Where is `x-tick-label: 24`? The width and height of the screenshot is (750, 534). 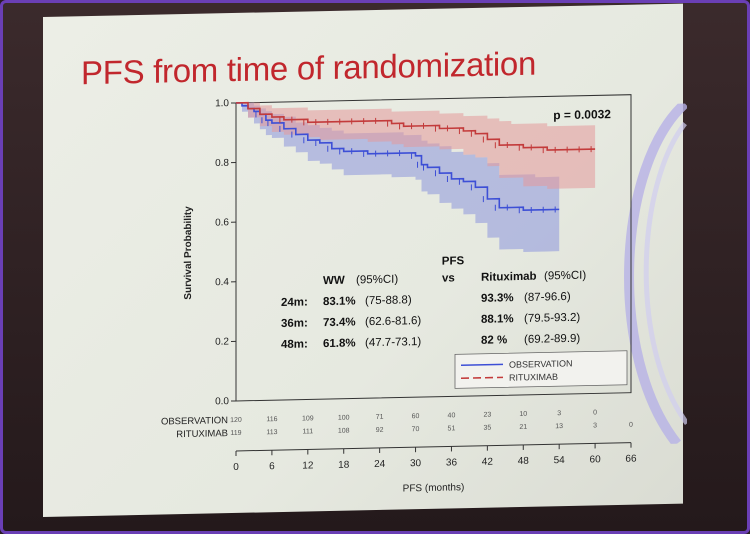 x-tick-label: 24 is located at coordinates (380, 464).